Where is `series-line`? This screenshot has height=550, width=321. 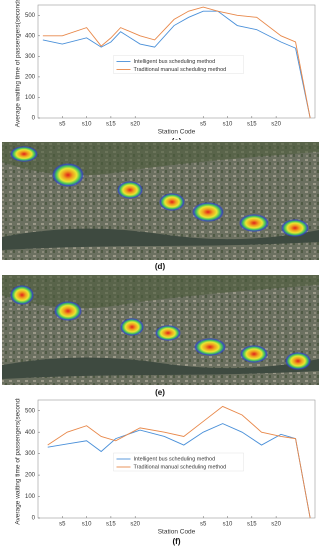 series-line is located at coordinates (179, 471).